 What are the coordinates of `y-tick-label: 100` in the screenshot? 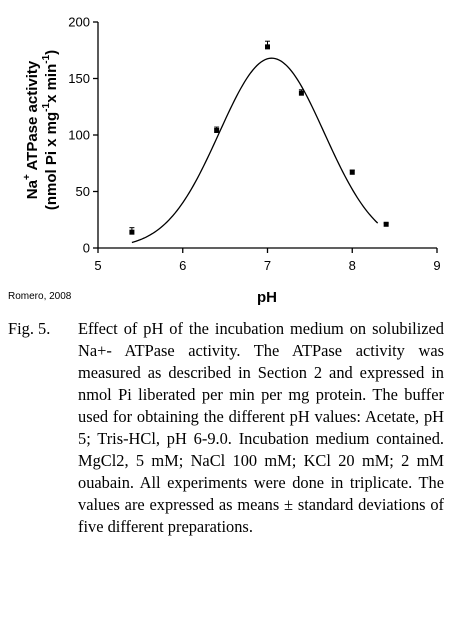 It's located at (79, 135).